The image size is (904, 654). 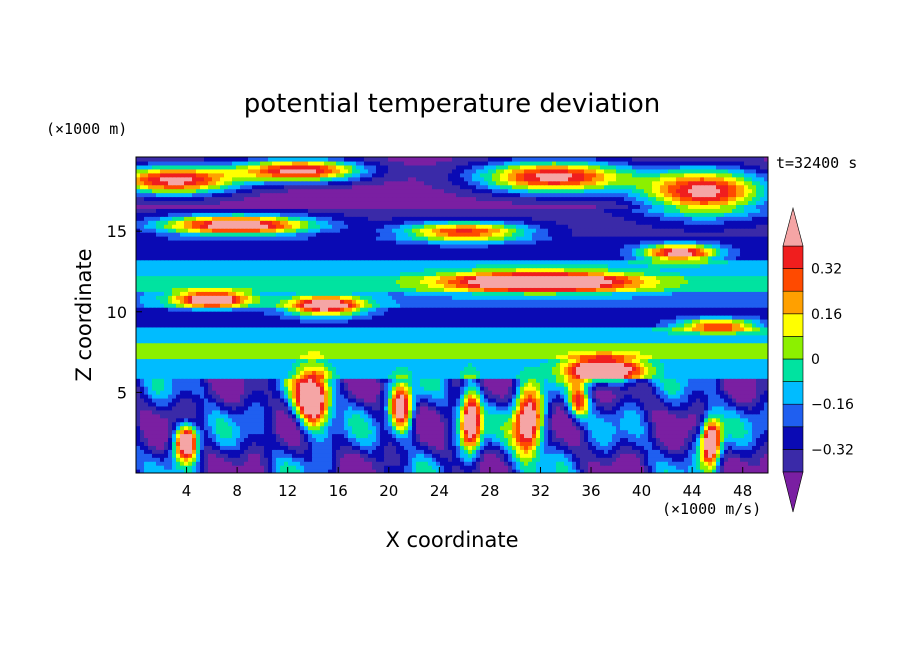 I want to click on y-tick-label: 10, so click(x=117, y=312).